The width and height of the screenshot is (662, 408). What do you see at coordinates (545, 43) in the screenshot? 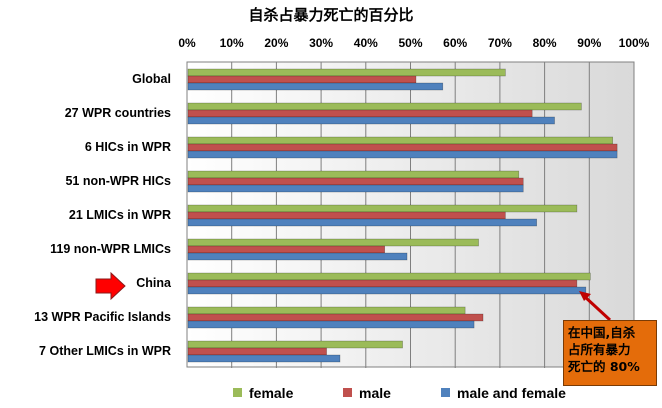
I see `x-tick-label: 80%` at bounding box center [545, 43].